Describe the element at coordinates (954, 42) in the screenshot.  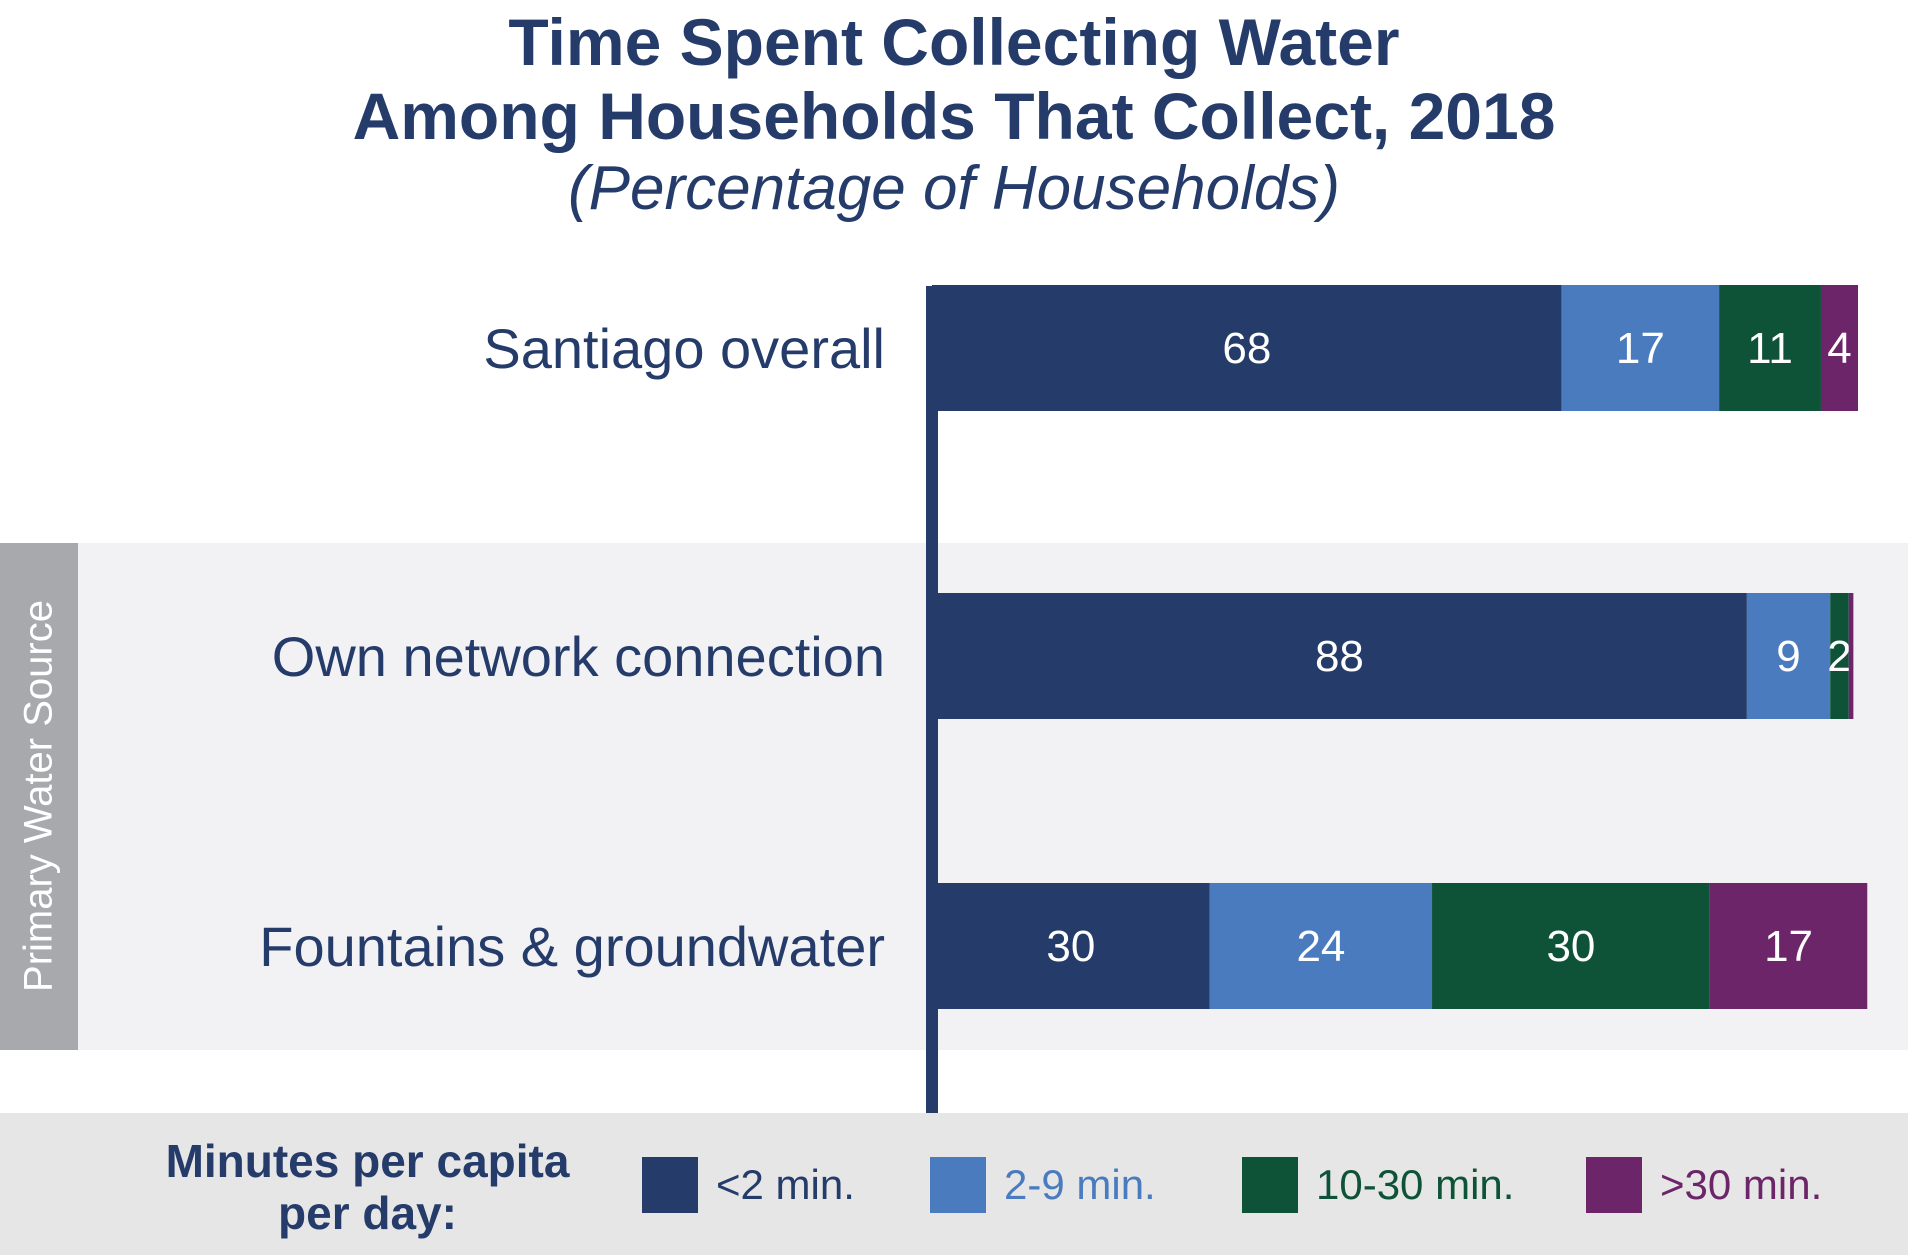
I see `chart-title: Time Spent Collecting Water` at that location.